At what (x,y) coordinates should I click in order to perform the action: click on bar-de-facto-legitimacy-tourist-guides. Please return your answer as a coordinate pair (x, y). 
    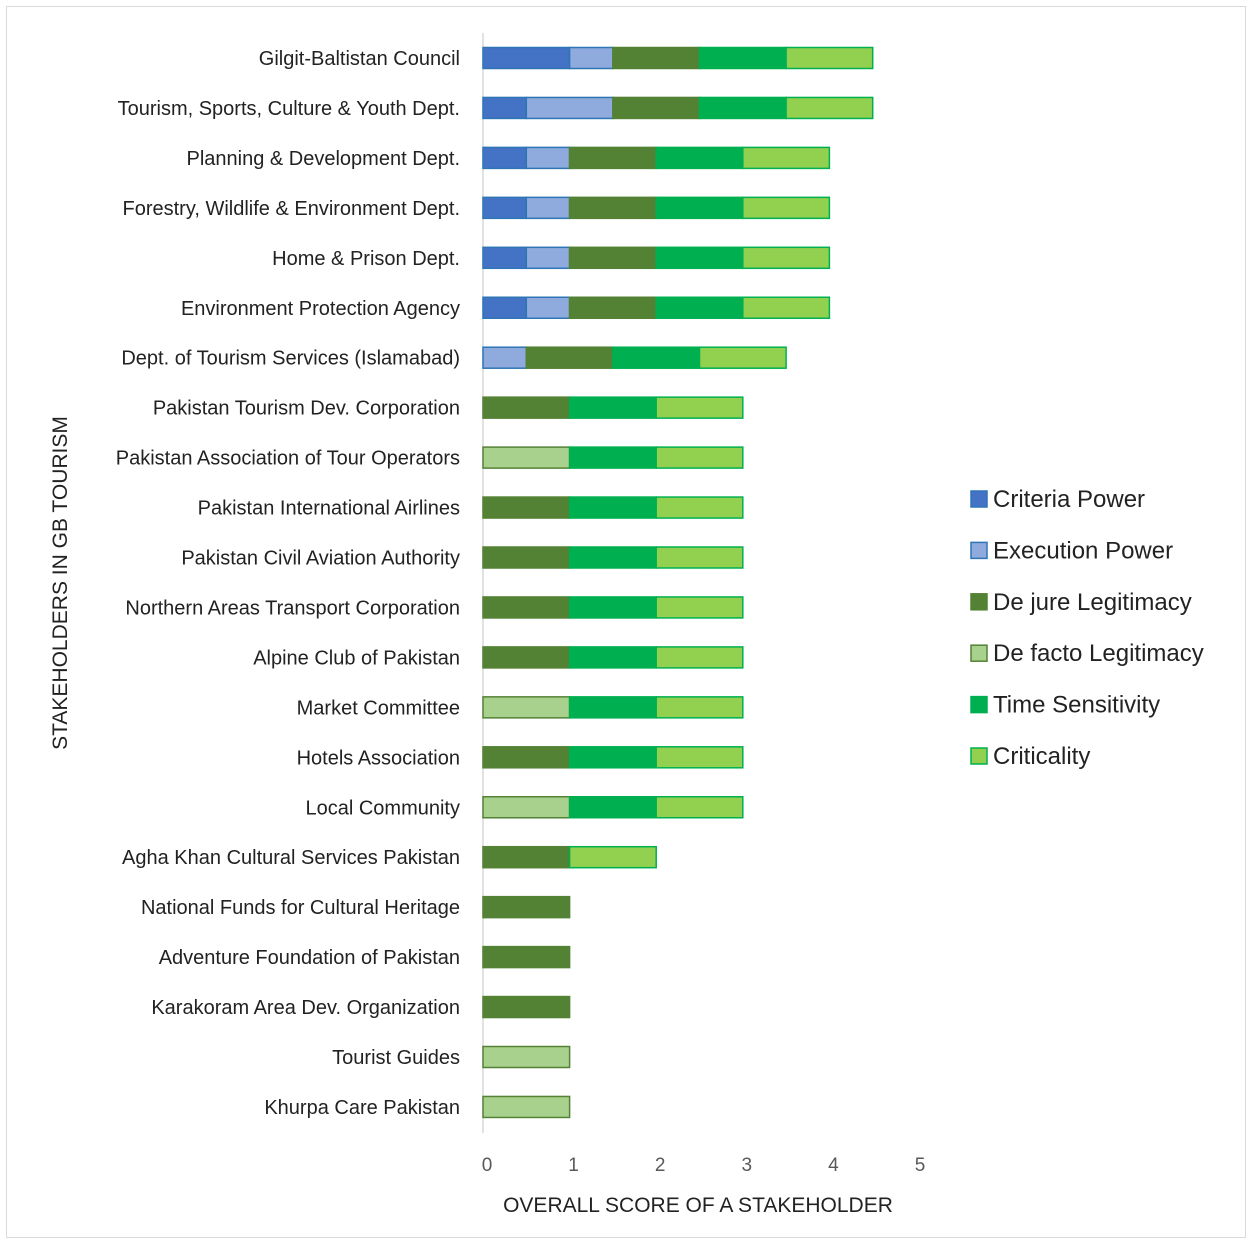
    Looking at the image, I should click on (526, 1057).